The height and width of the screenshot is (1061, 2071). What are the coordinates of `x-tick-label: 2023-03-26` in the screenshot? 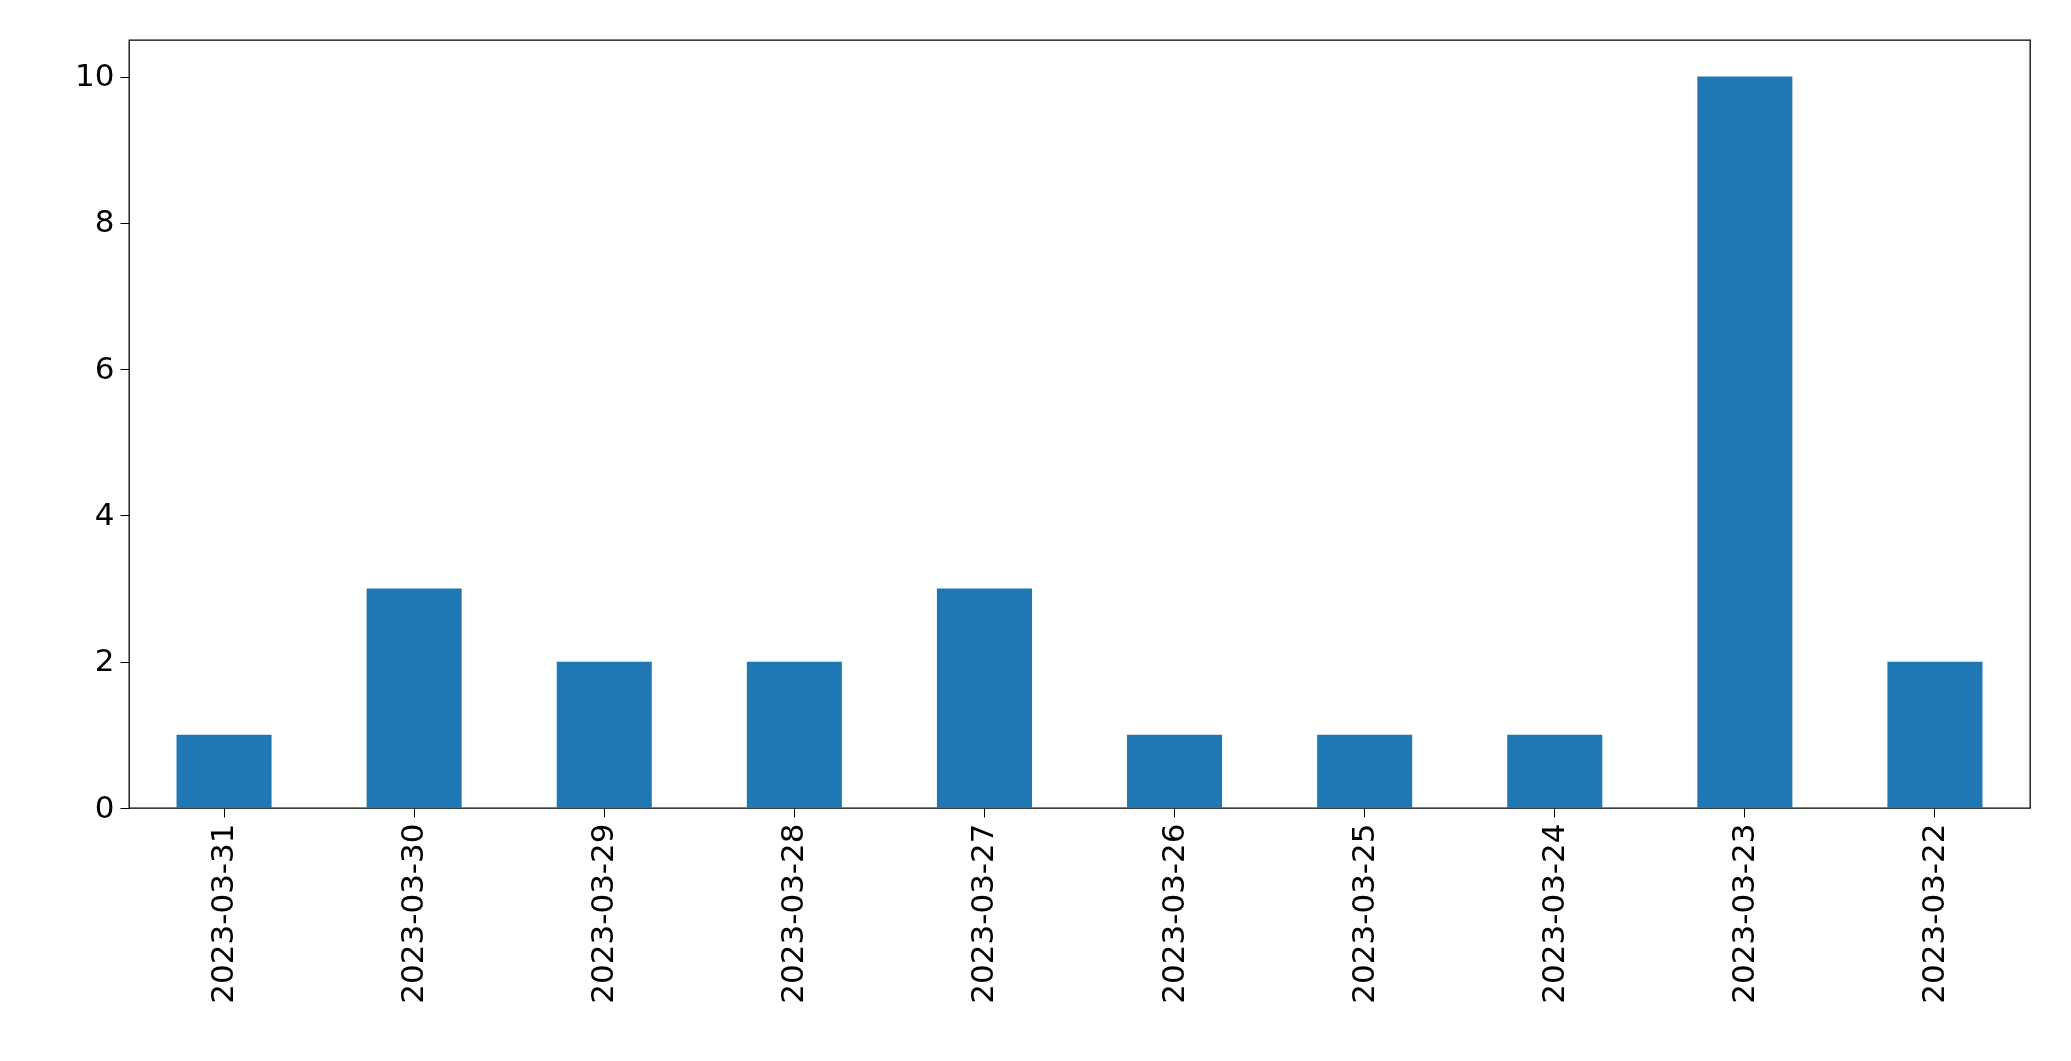 It's located at (1172, 913).